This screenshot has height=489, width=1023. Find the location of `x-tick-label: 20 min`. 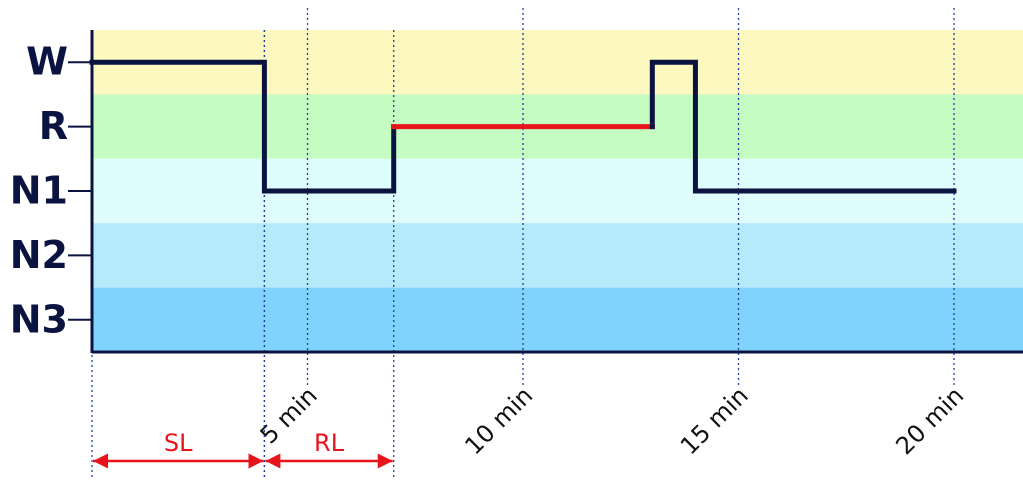

x-tick-label: 20 min is located at coordinates (929, 420).